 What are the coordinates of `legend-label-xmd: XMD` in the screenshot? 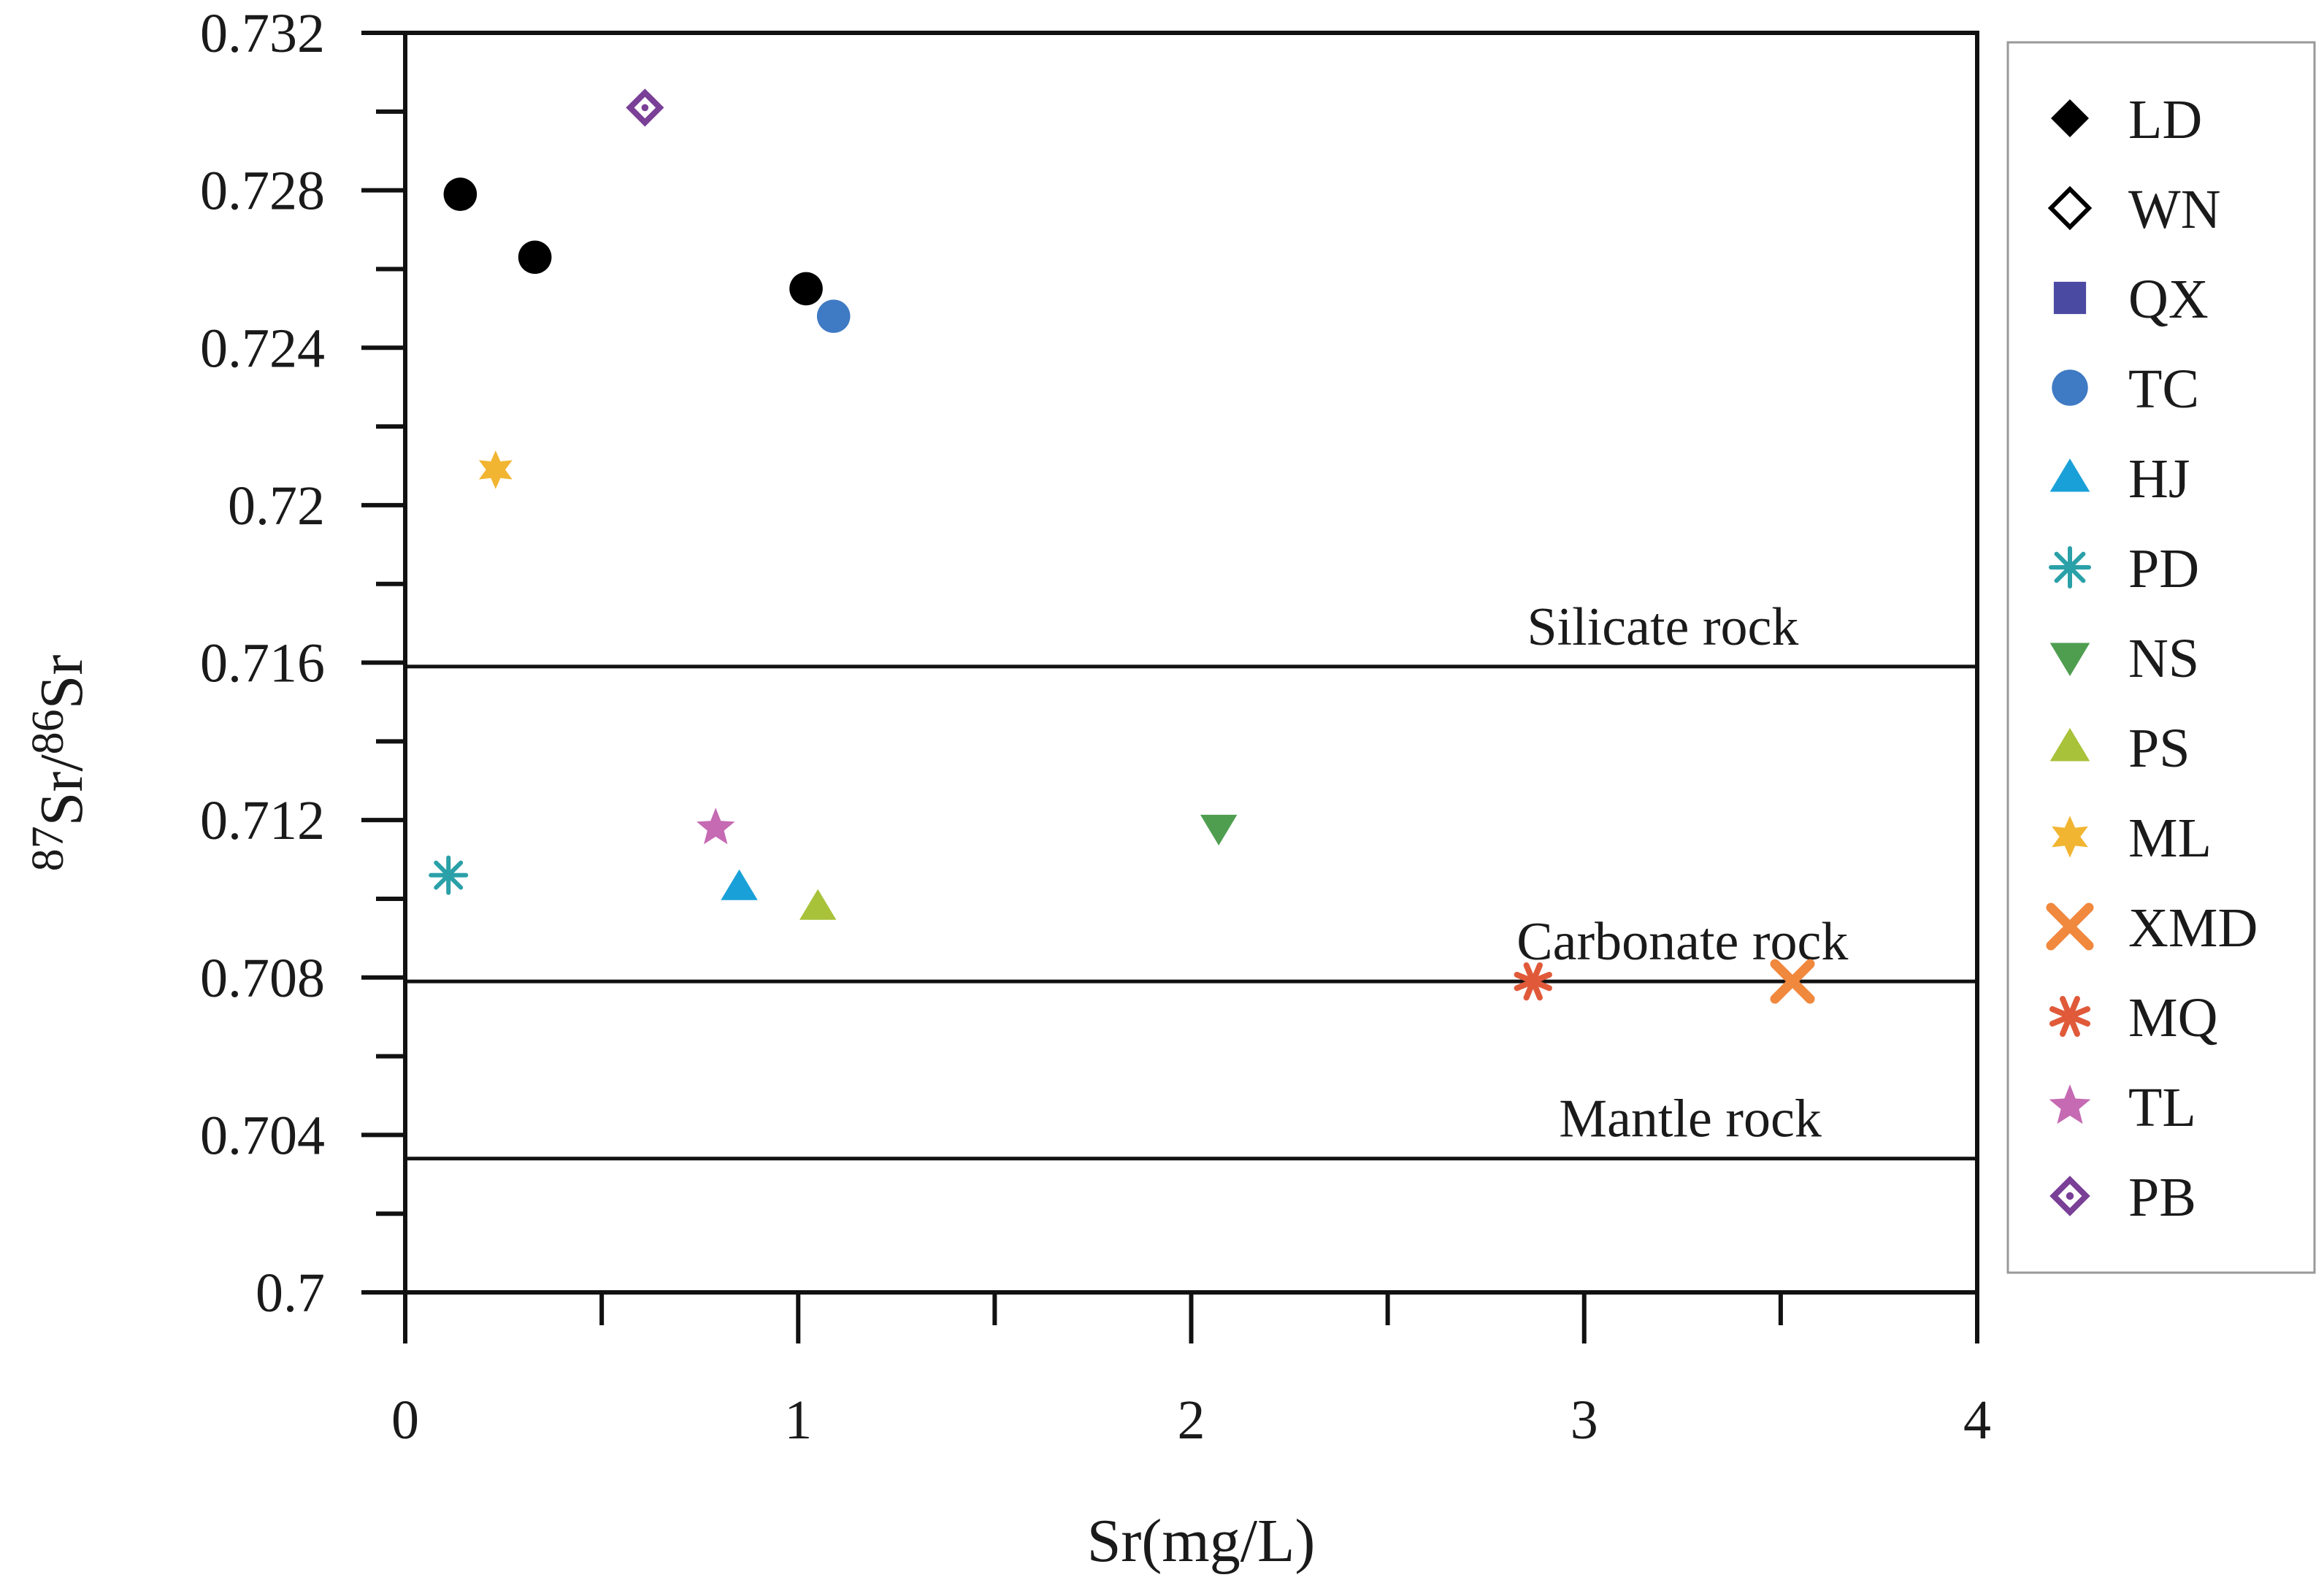 It's located at (2193, 928).